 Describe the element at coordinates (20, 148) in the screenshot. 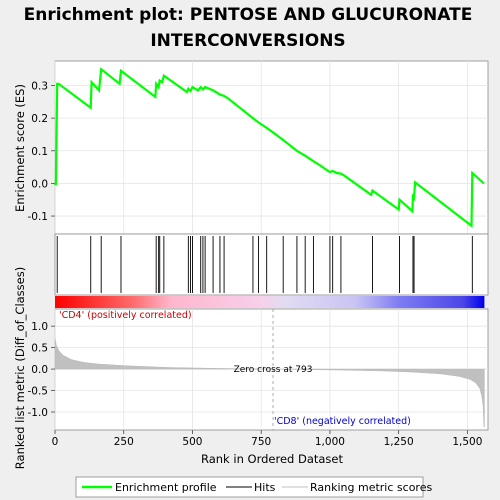

I see `es-y-axis-label: Enrichment score (ES)` at that location.